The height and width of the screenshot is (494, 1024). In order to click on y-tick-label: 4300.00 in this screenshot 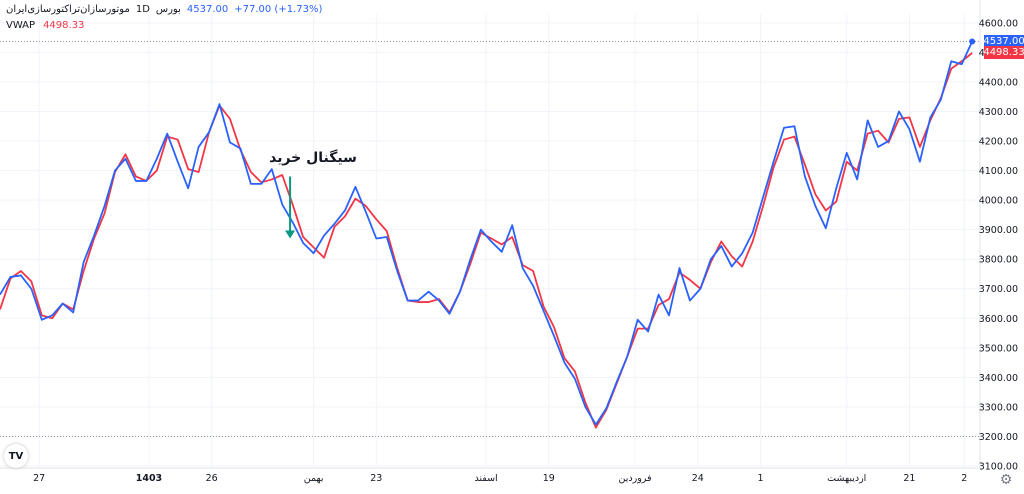, I will do `click(998, 112)`.